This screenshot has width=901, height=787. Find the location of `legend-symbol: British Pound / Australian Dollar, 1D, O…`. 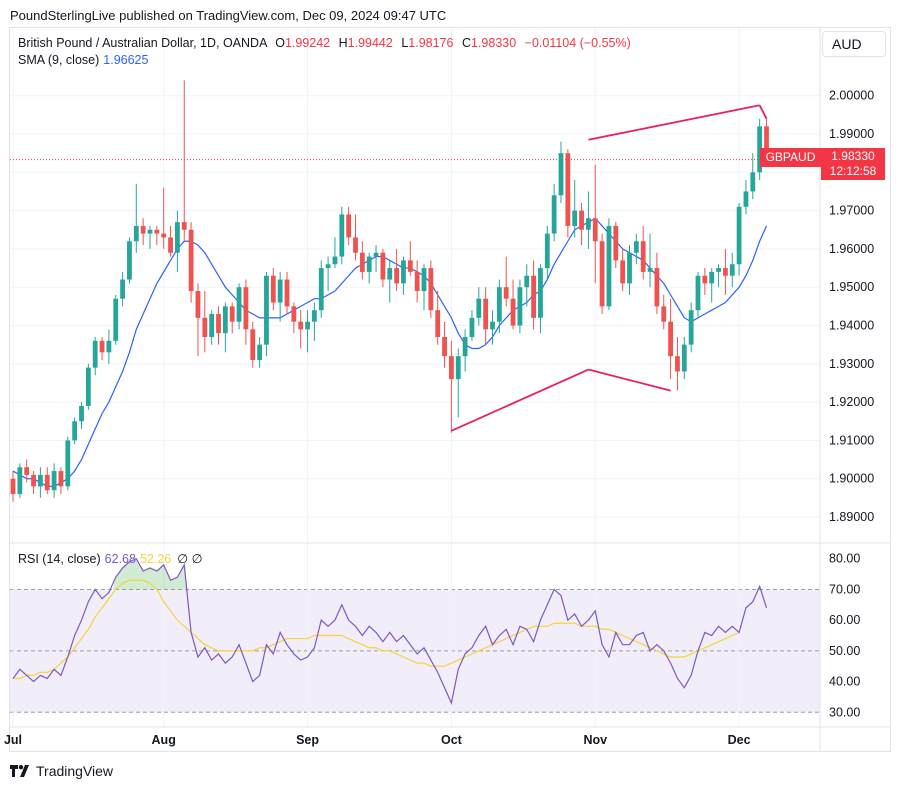

legend-symbol: British Pound / Australian Dollar, 1D, O… is located at coordinates (142, 43).